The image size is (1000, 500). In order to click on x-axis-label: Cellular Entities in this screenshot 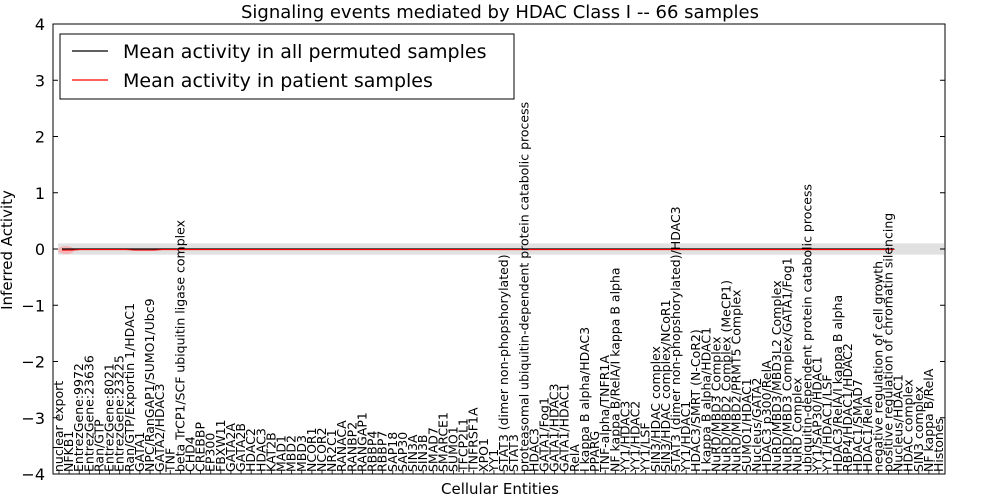, I will do `click(500, 489)`.